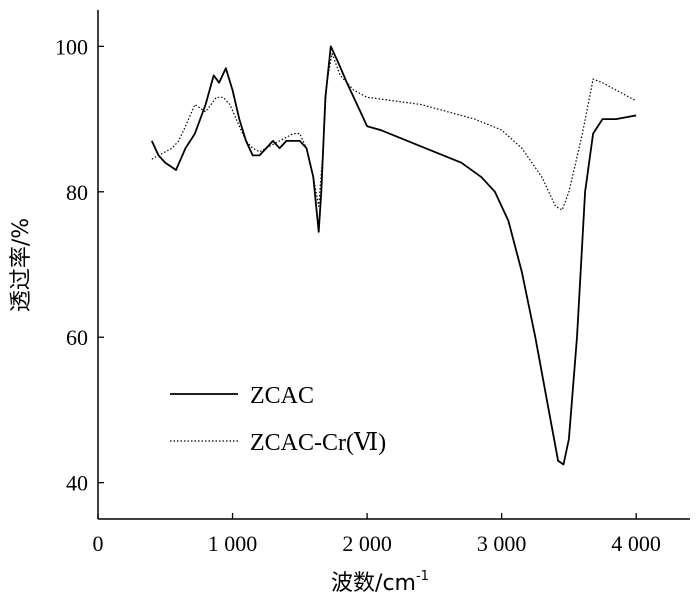 The height and width of the screenshot is (601, 700). What do you see at coordinates (21, 265) in the screenshot?
I see `y-axis-title: 透过率/%` at bounding box center [21, 265].